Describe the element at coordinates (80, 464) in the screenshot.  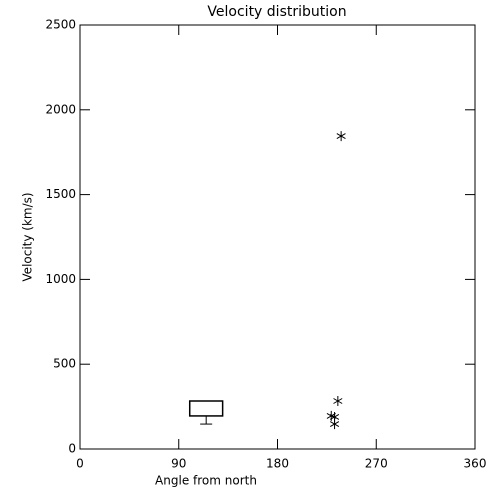
I see `x-tick-label: 0` at that location.